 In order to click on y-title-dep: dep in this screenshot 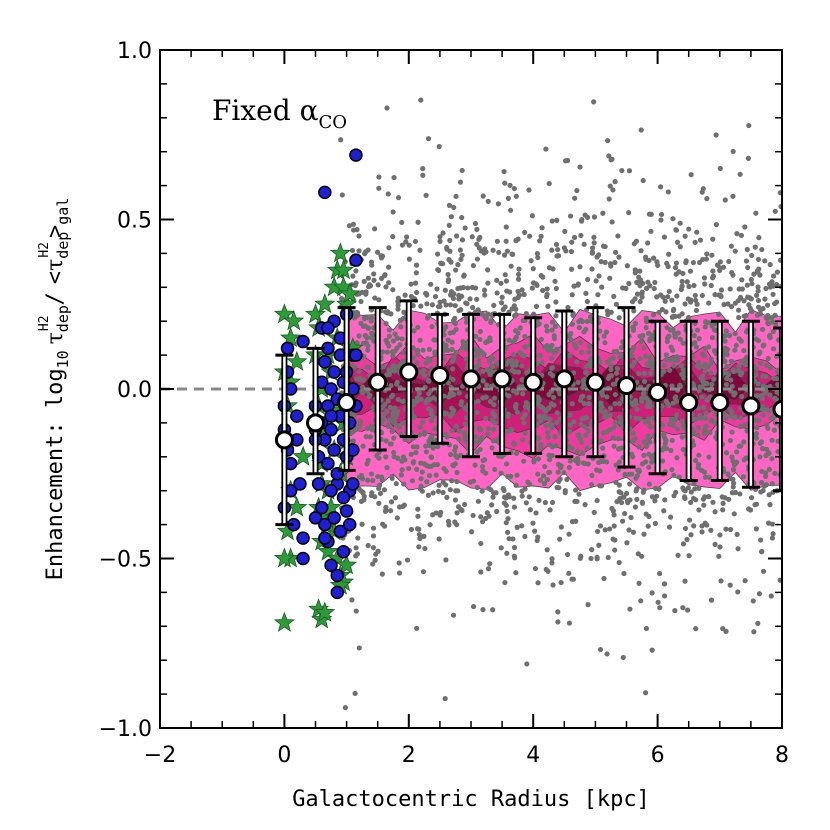, I will do `click(63, 318)`.